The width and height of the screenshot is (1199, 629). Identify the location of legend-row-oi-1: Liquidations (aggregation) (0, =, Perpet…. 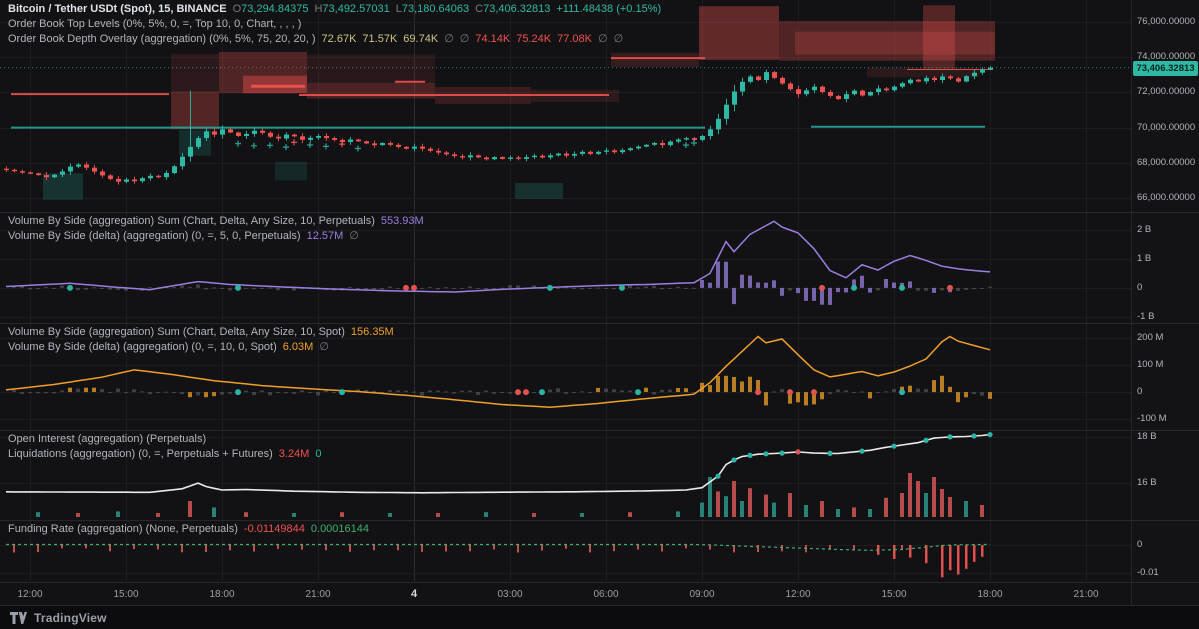
(167, 454).